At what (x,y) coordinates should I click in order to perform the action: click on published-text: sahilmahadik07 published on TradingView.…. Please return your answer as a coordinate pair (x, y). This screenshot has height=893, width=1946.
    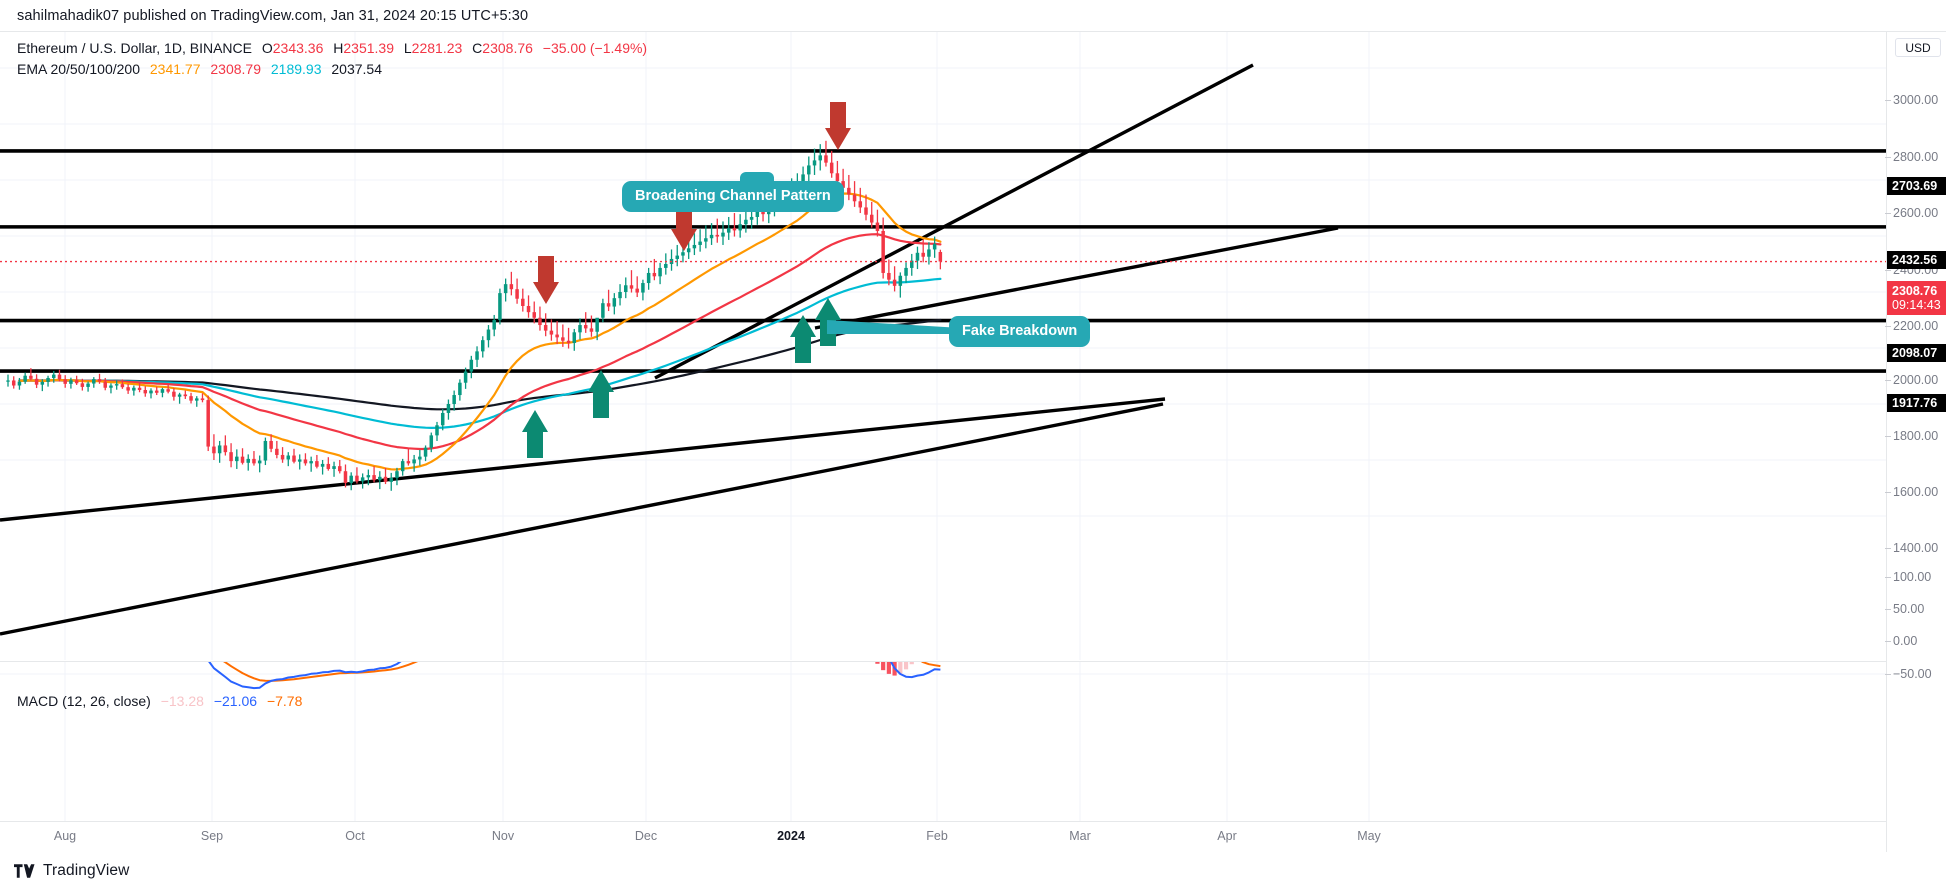
    Looking at the image, I should click on (273, 15).